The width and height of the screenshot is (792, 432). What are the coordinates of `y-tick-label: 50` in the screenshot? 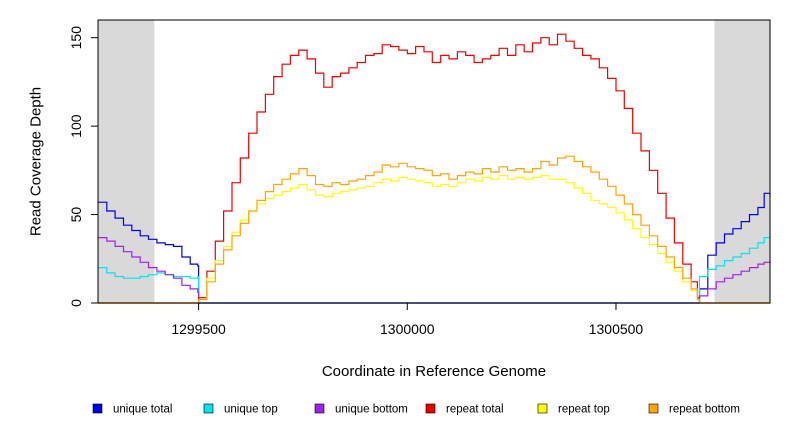 It's located at (76, 215).